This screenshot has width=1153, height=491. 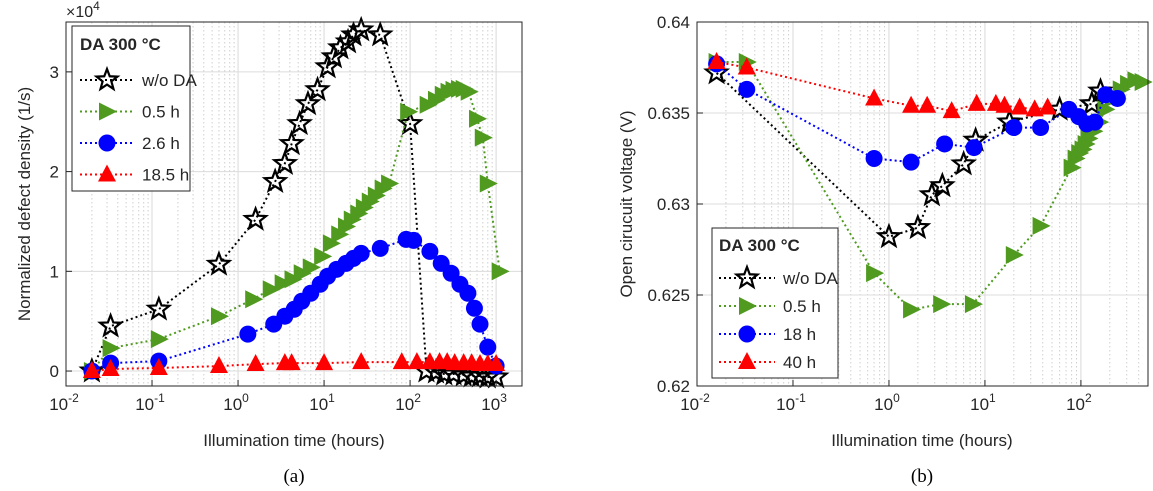 What do you see at coordinates (494, 402) in the screenshot?
I see `x-tick-label: 10³` at bounding box center [494, 402].